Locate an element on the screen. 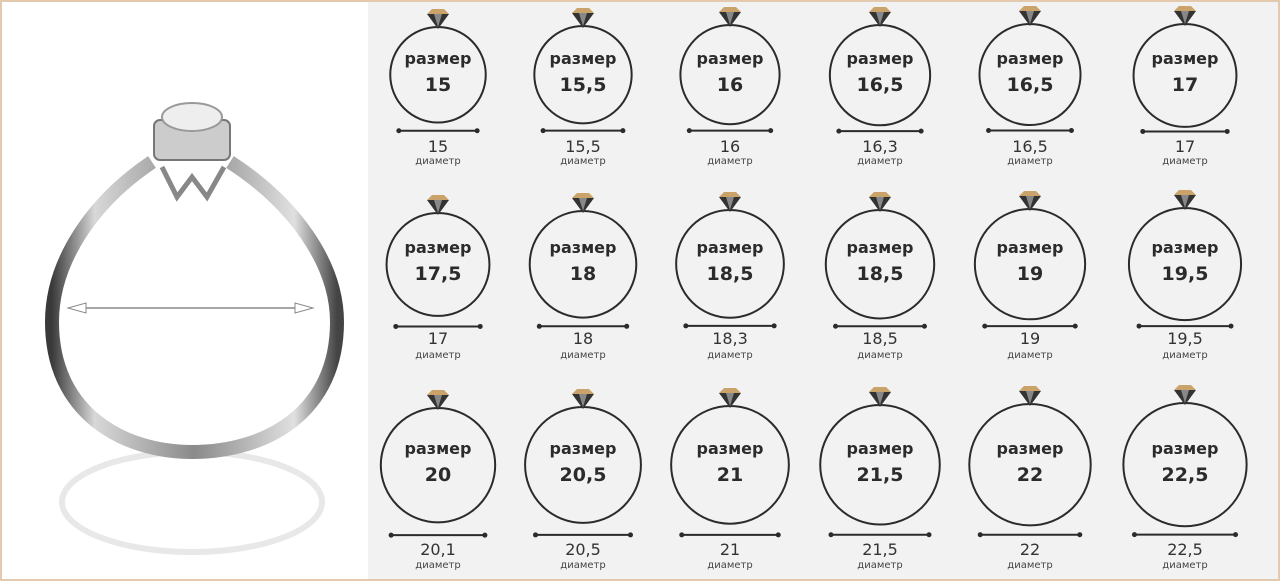 This screenshot has height=588, width=1280. size-value: 16 is located at coordinates (730, 84).